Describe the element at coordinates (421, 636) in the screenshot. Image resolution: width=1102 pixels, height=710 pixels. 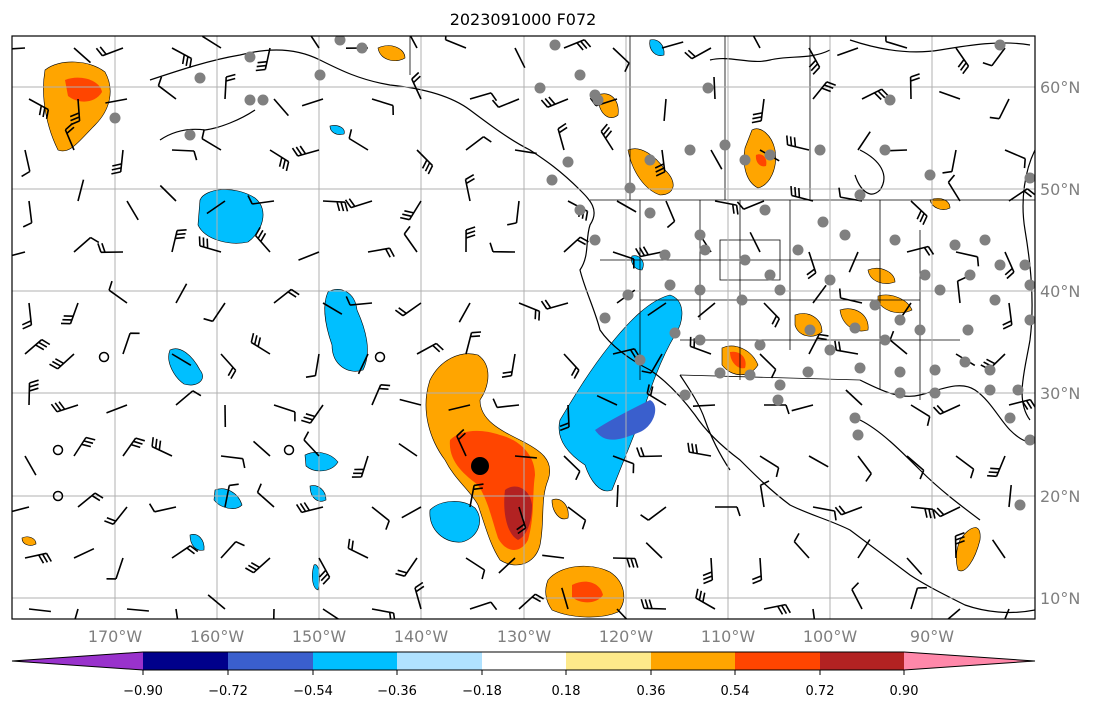
I see `lon-label: 140°W` at that location.